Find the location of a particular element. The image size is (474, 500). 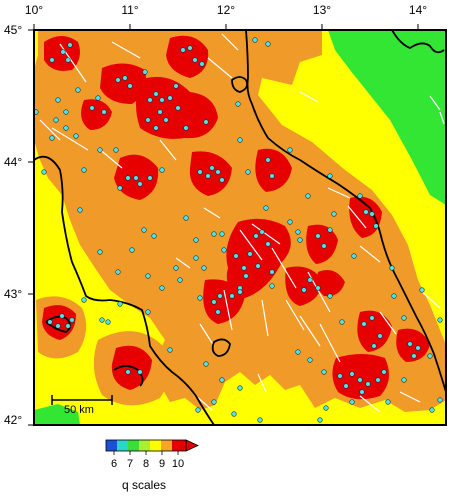

colorbar-title: q scales is located at coordinates (144, 485).